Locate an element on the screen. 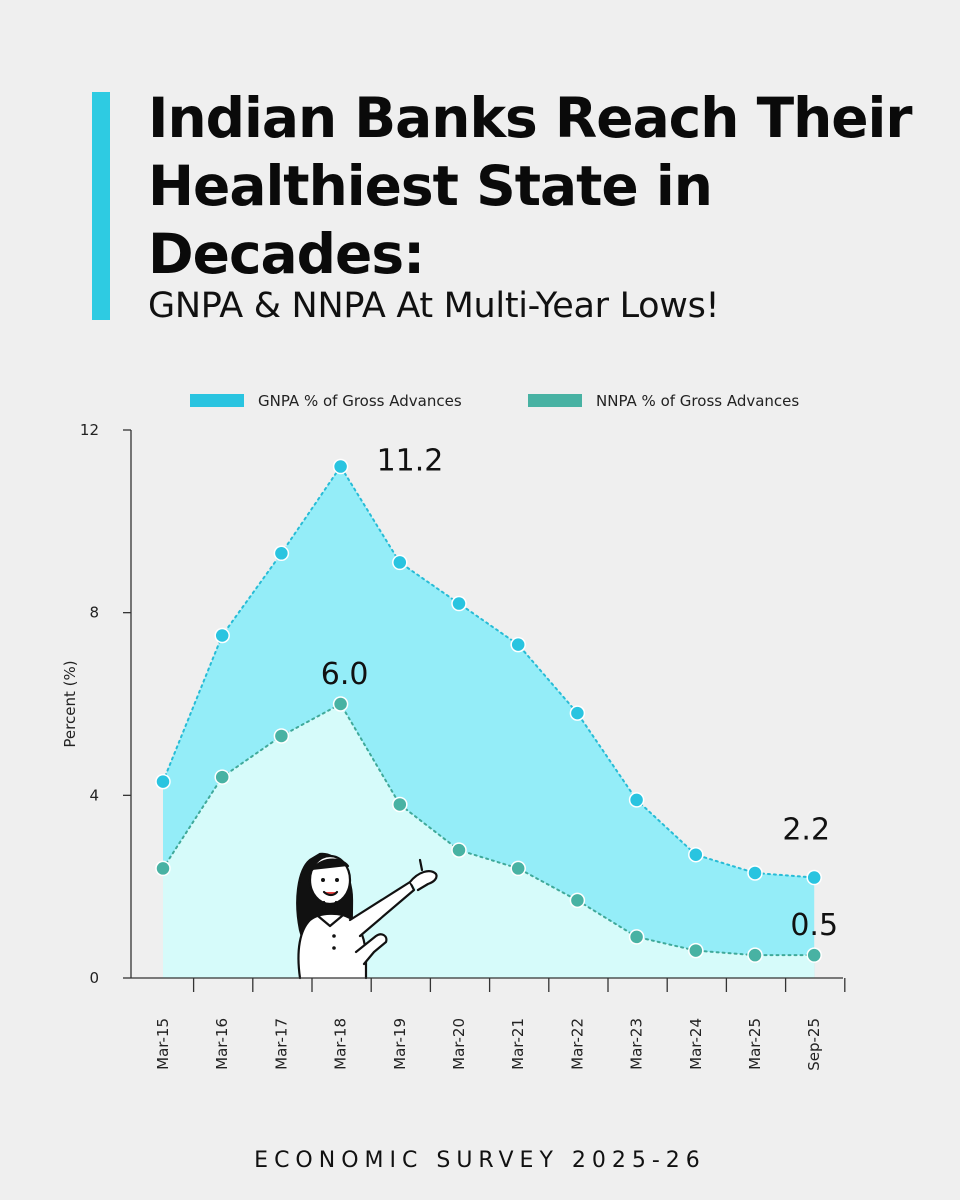 The height and width of the screenshot is (1200, 960). legend-swatch-nnpa is located at coordinates (555, 400).